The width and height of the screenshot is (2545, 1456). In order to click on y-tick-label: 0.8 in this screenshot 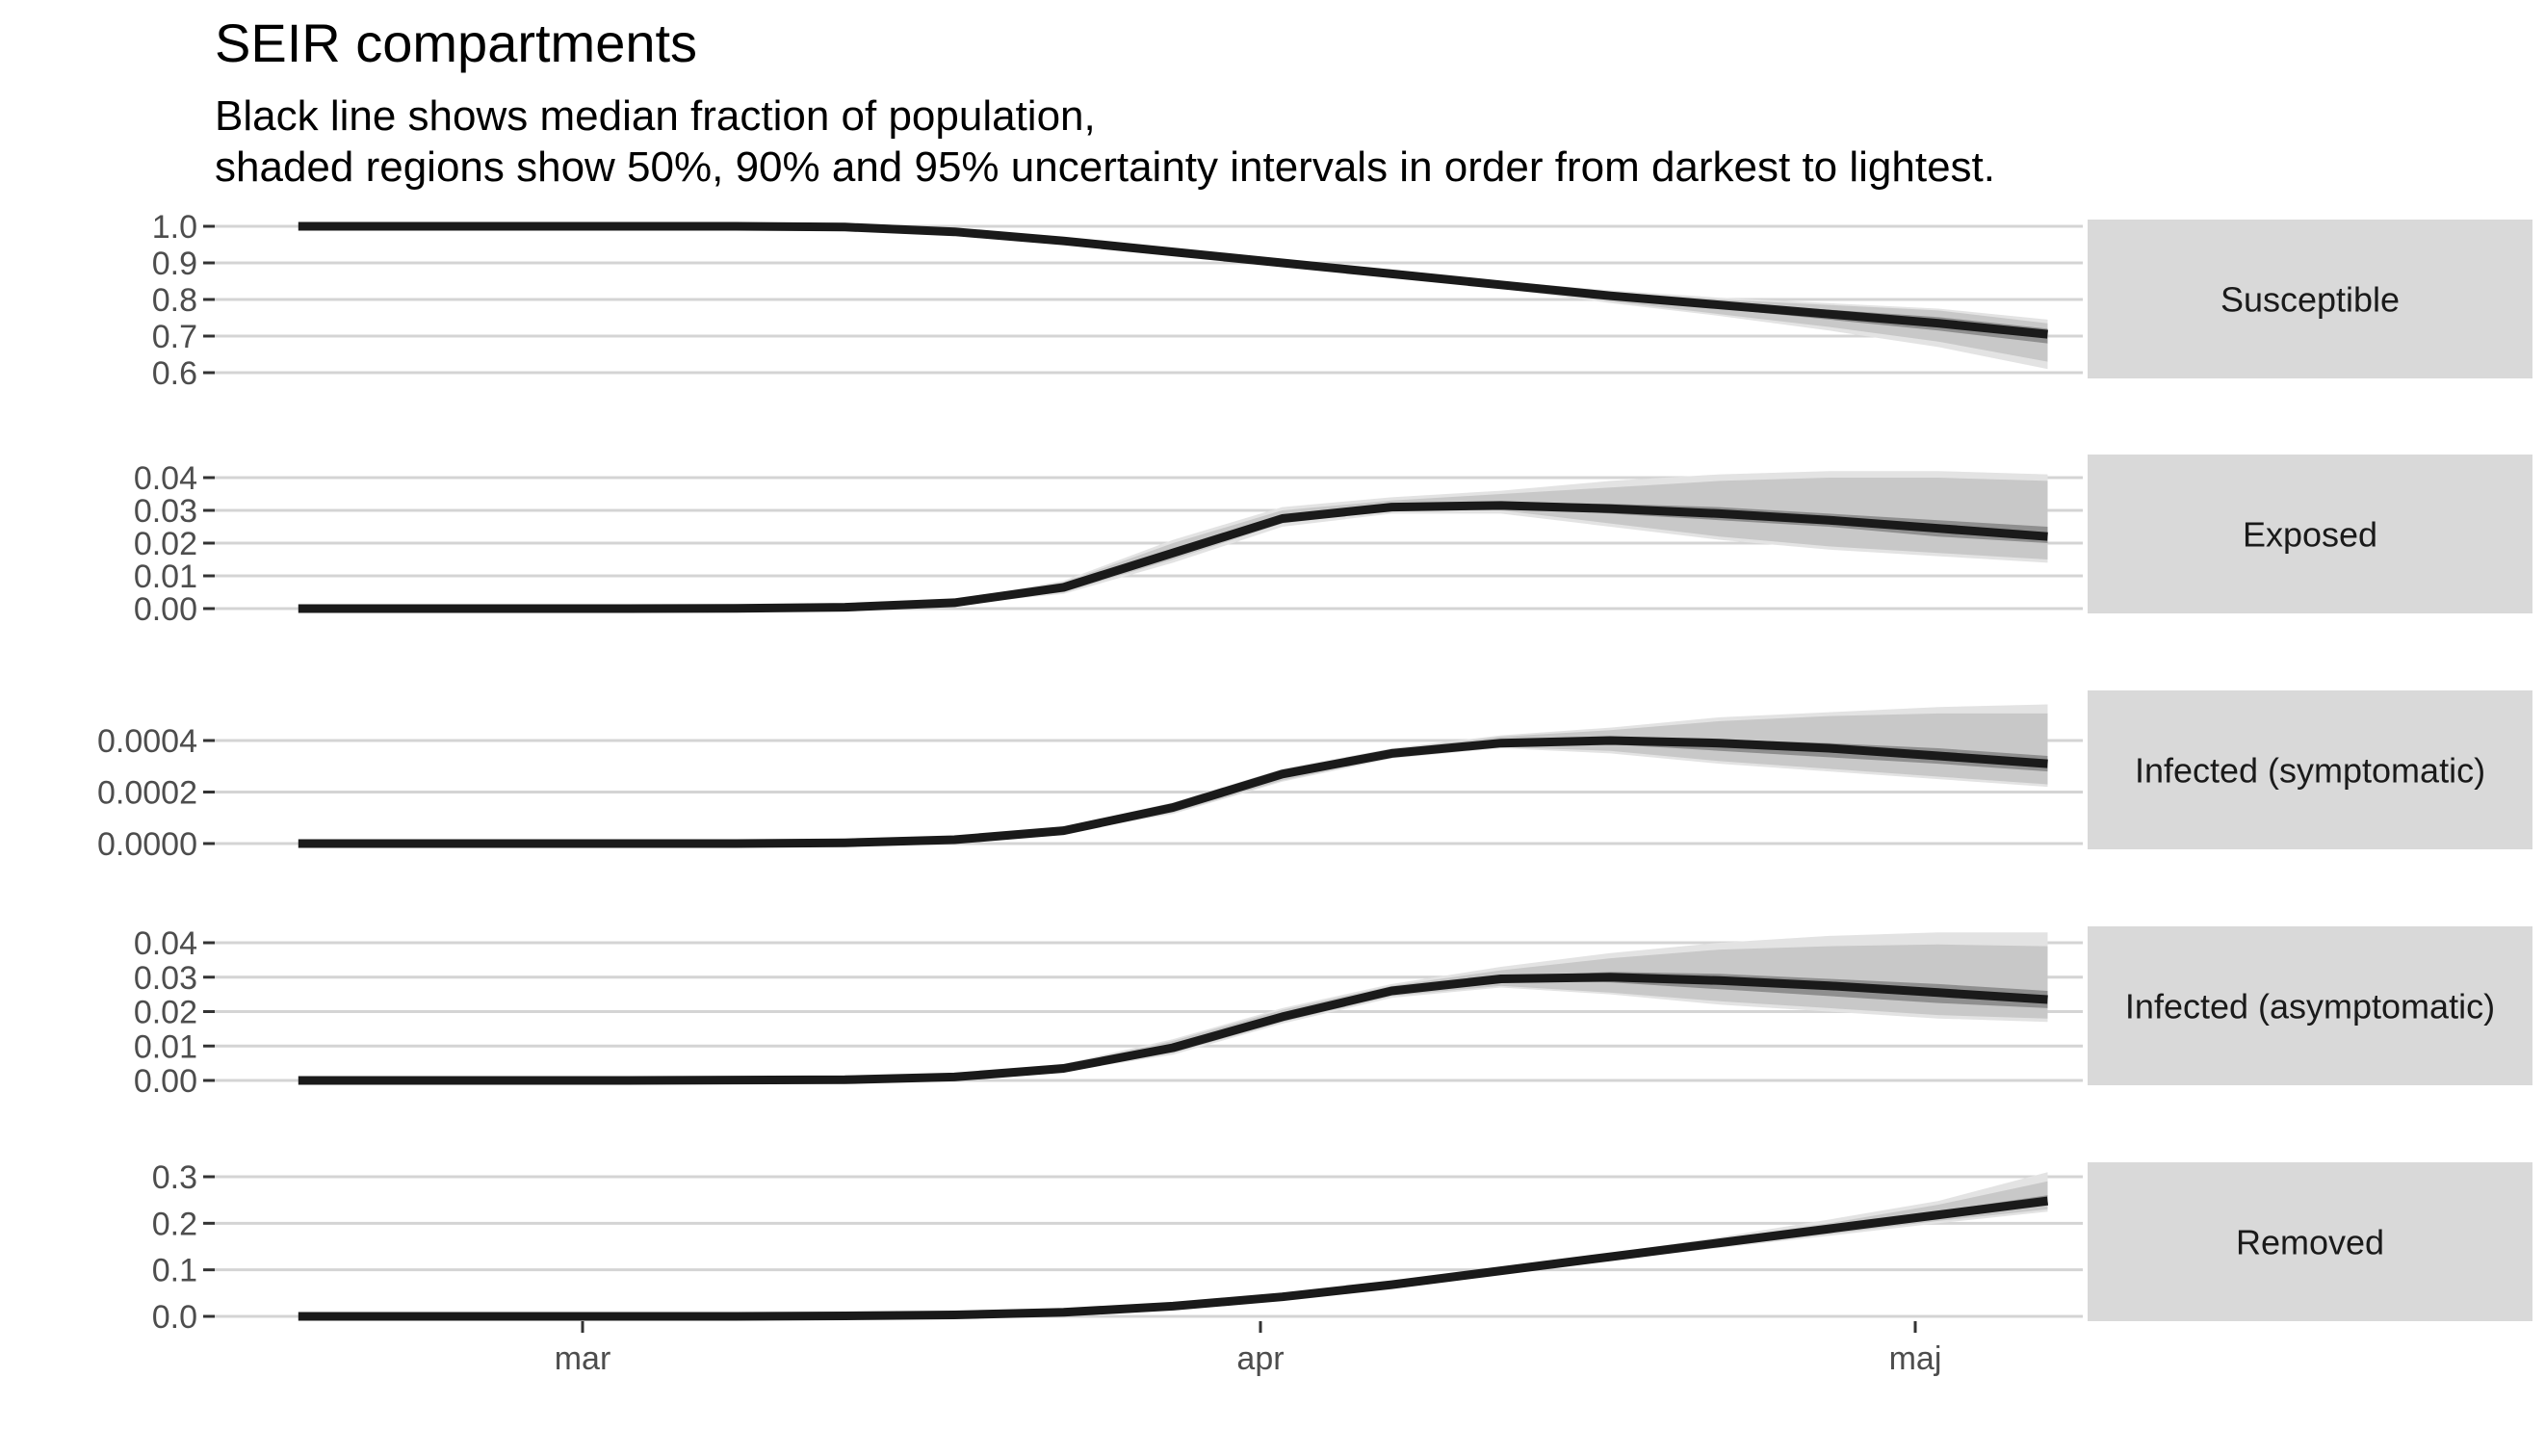, I will do `click(175, 300)`.